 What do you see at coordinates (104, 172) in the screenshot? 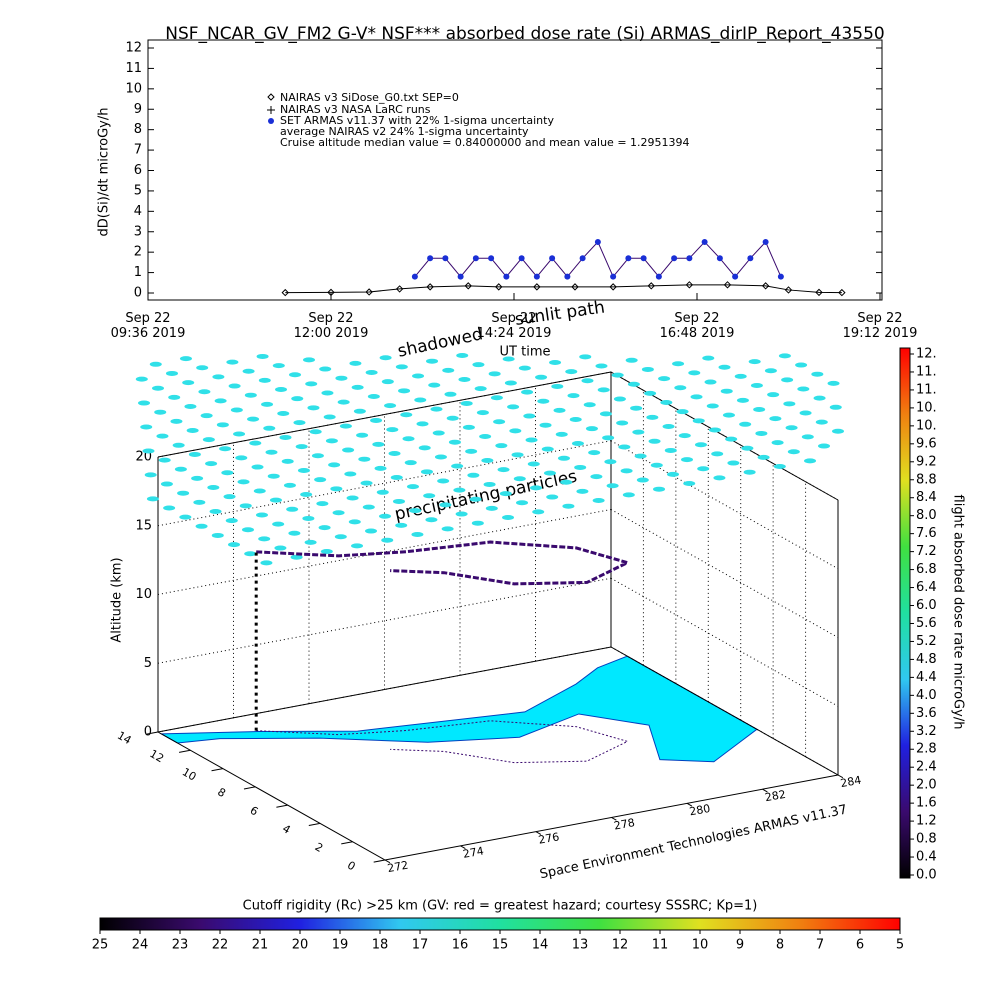
I see `y-axis-label: dD(Si)/dt microGy/h` at bounding box center [104, 172].